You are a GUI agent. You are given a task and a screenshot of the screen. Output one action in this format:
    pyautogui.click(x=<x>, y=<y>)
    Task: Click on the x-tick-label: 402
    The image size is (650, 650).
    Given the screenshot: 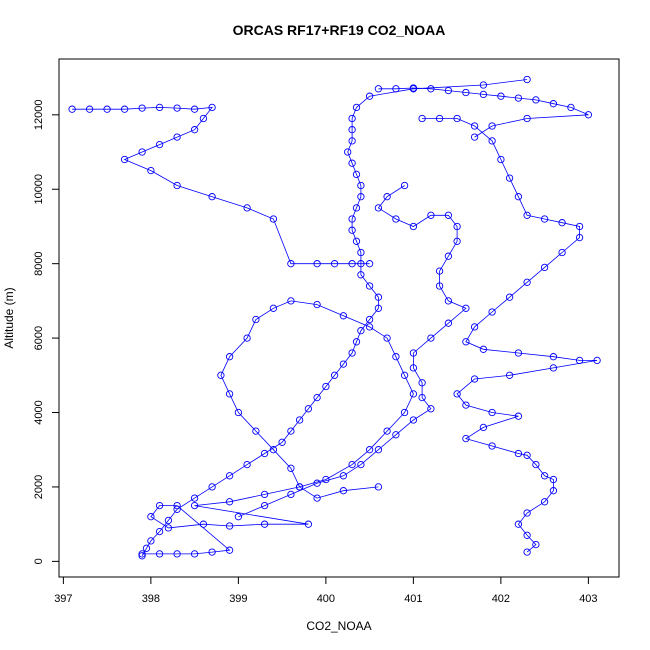 What is the action you would take?
    pyautogui.click(x=501, y=599)
    